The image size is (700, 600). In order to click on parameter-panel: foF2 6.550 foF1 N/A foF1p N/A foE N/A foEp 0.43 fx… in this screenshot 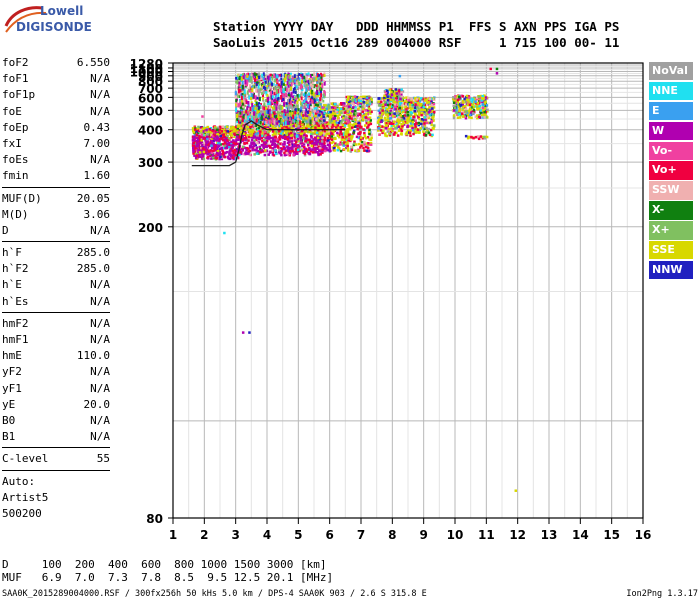, I will do `click(56, 288)`.